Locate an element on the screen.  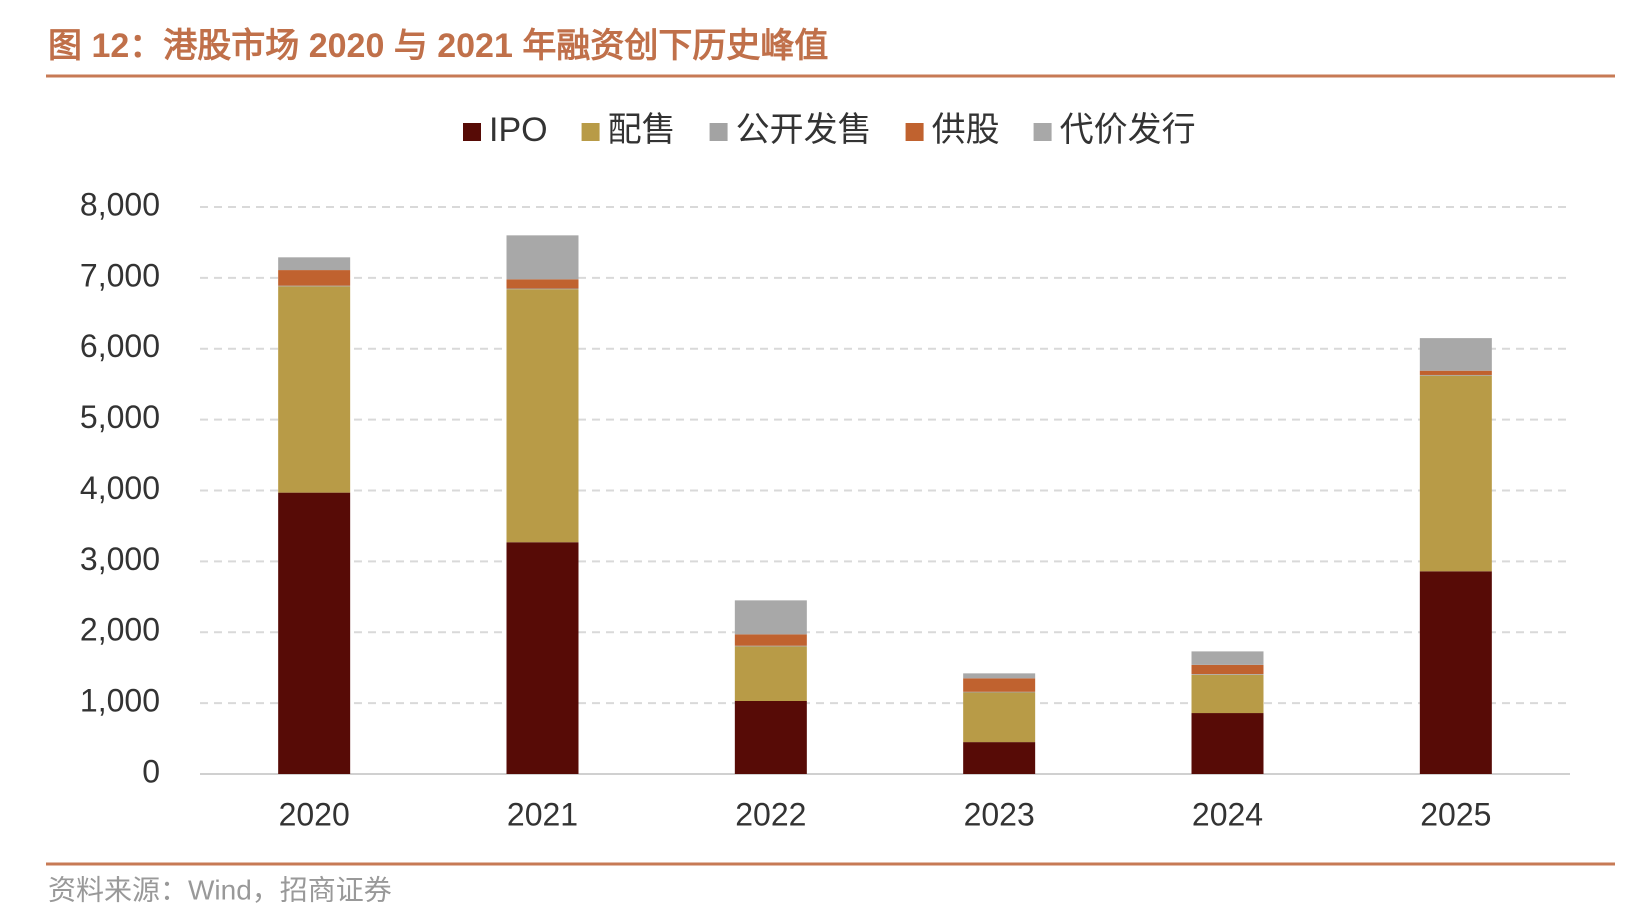
y-tick-label: 0 is located at coordinates (151, 771).